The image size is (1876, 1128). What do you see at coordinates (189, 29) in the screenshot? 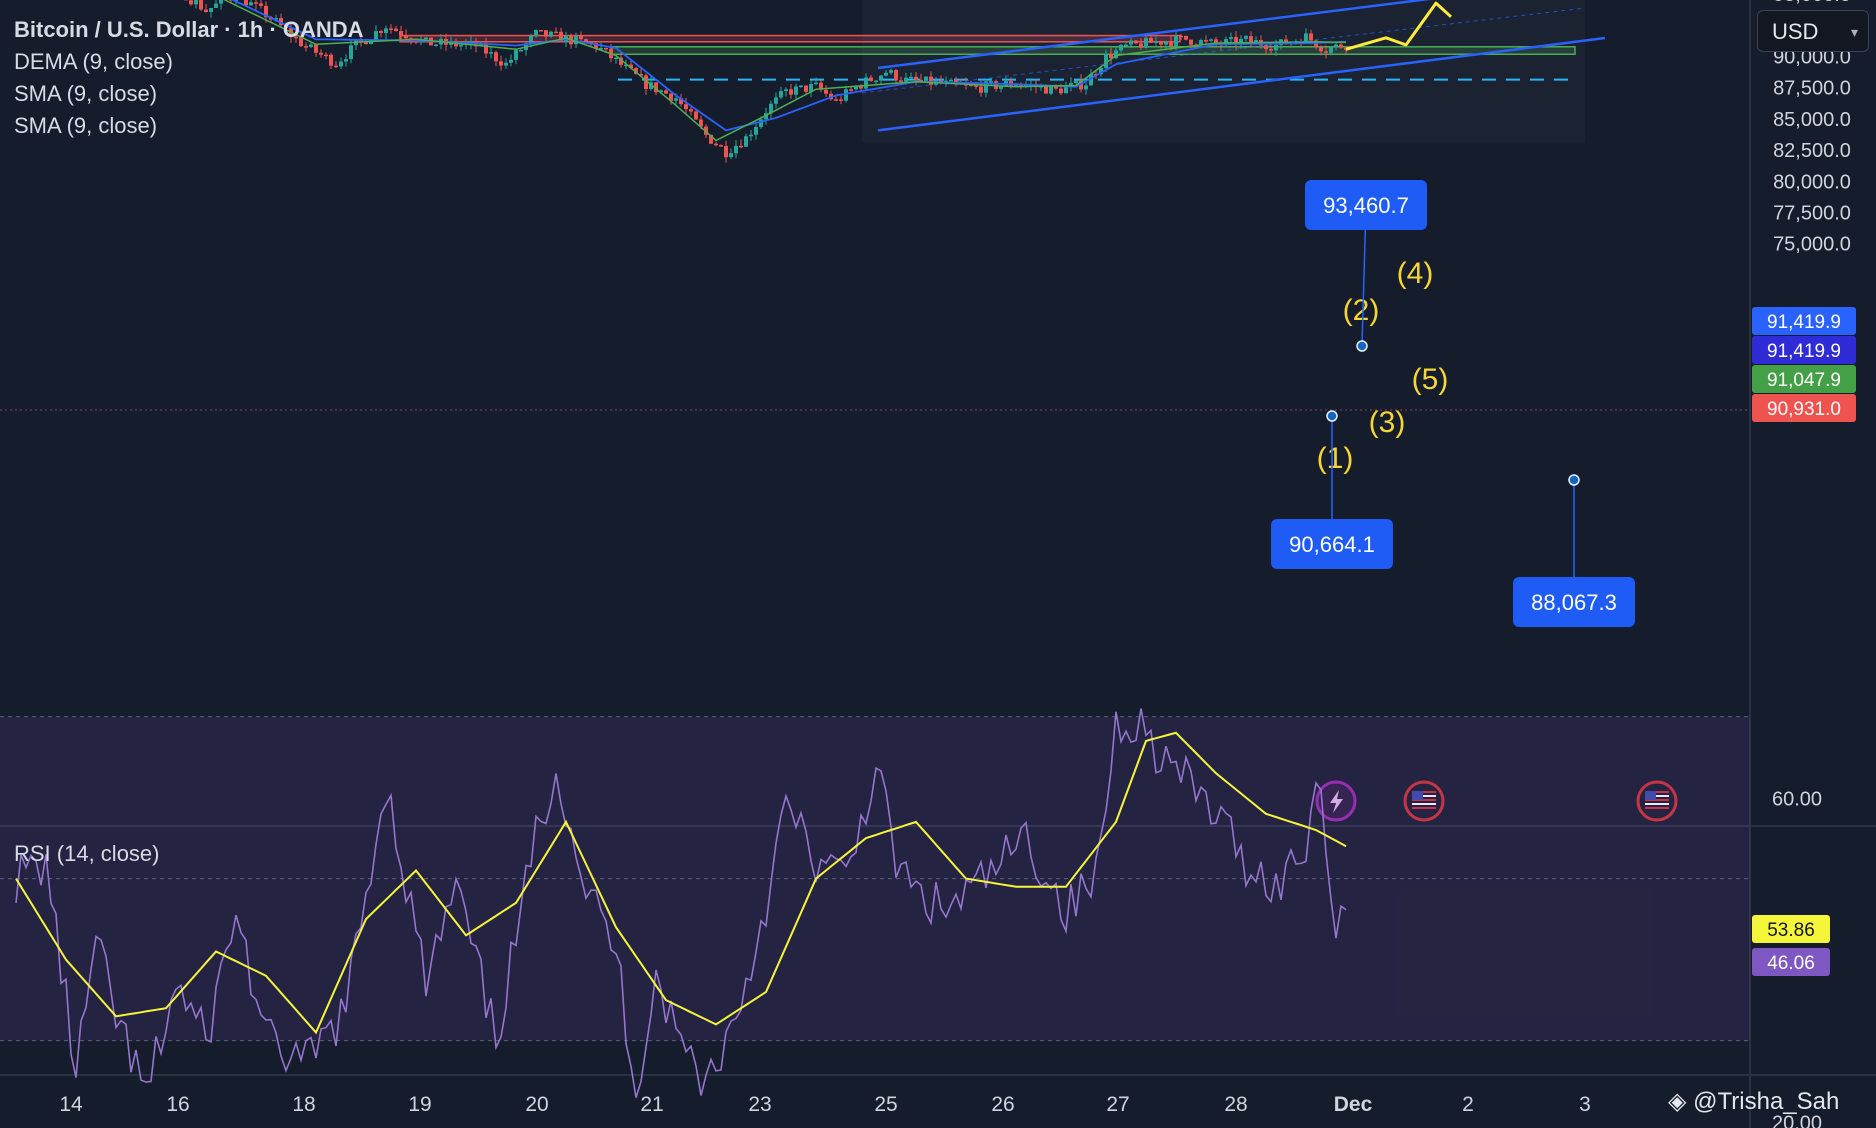
I see `symbol-title: Bitcoin / U.S. Dollar · 1h · OANDA` at bounding box center [189, 29].